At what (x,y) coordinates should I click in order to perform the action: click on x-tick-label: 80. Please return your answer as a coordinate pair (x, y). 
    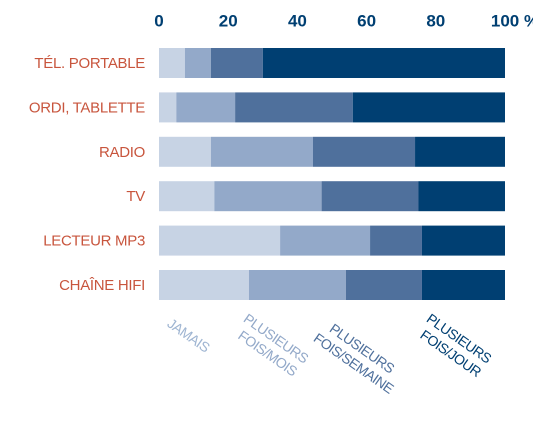
    Looking at the image, I should click on (435, 20).